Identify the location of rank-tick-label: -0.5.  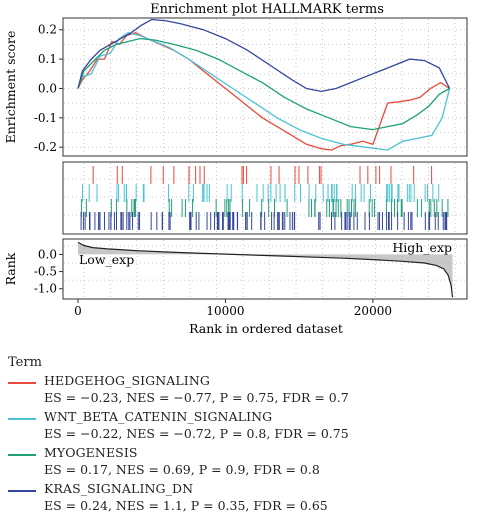
(45, 272).